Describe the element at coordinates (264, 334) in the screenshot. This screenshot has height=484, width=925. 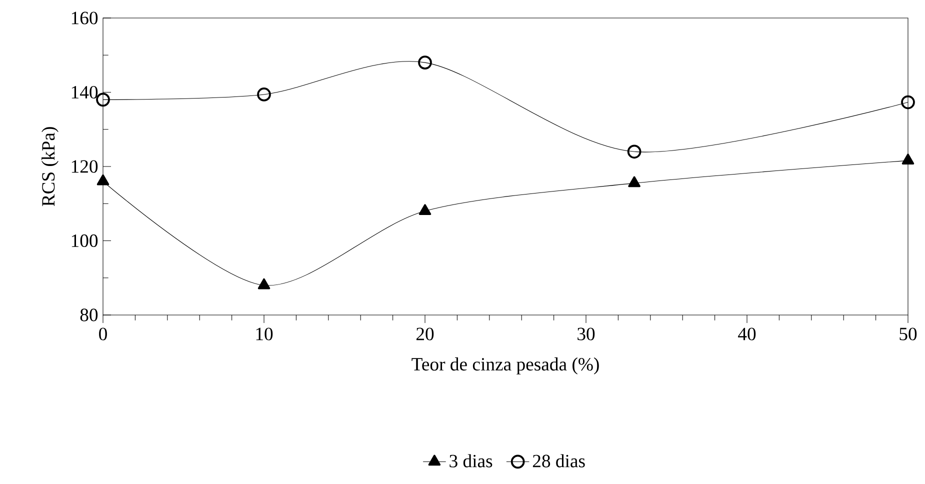
I see `x-tick-label: 10` at that location.